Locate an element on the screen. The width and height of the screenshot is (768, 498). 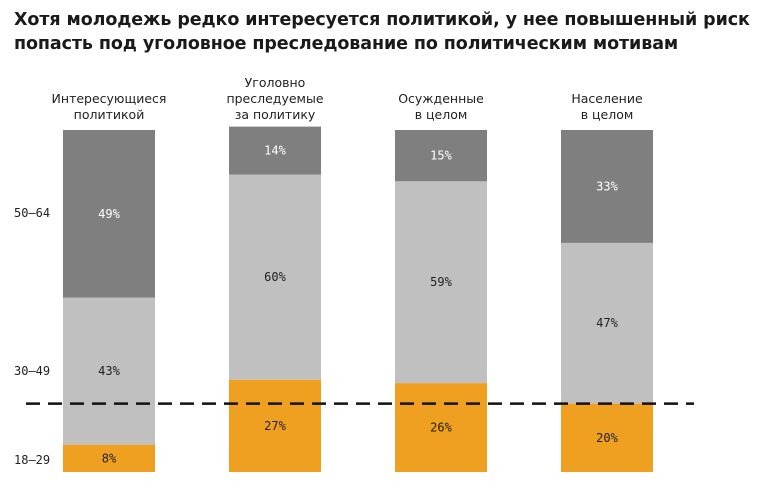
category-label-3: Осужденные в целом is located at coordinates (441, 107).